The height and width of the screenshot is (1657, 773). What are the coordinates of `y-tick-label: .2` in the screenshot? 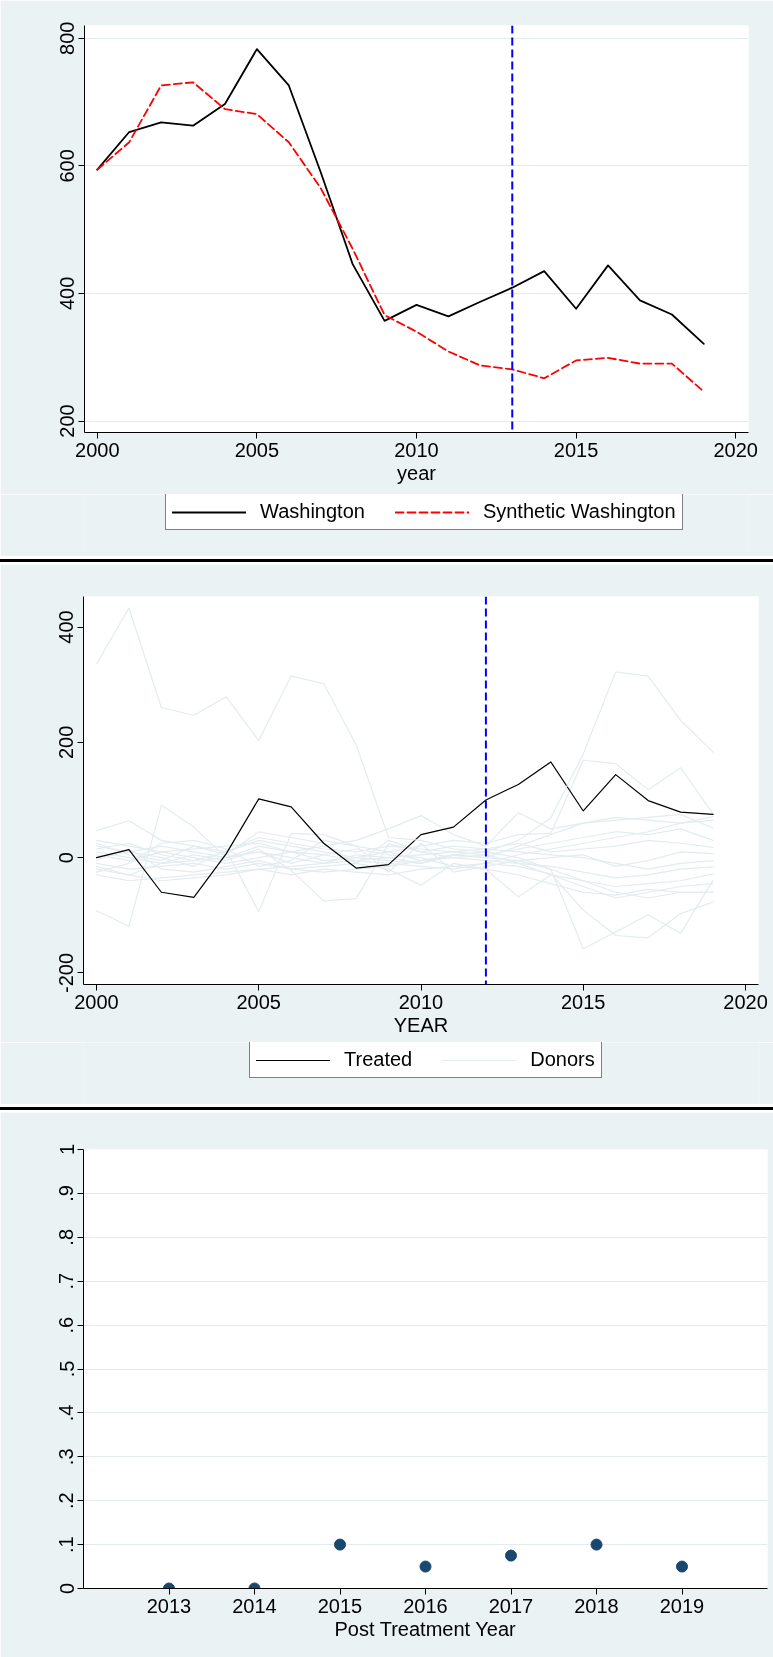 It's located at (66, 1501).